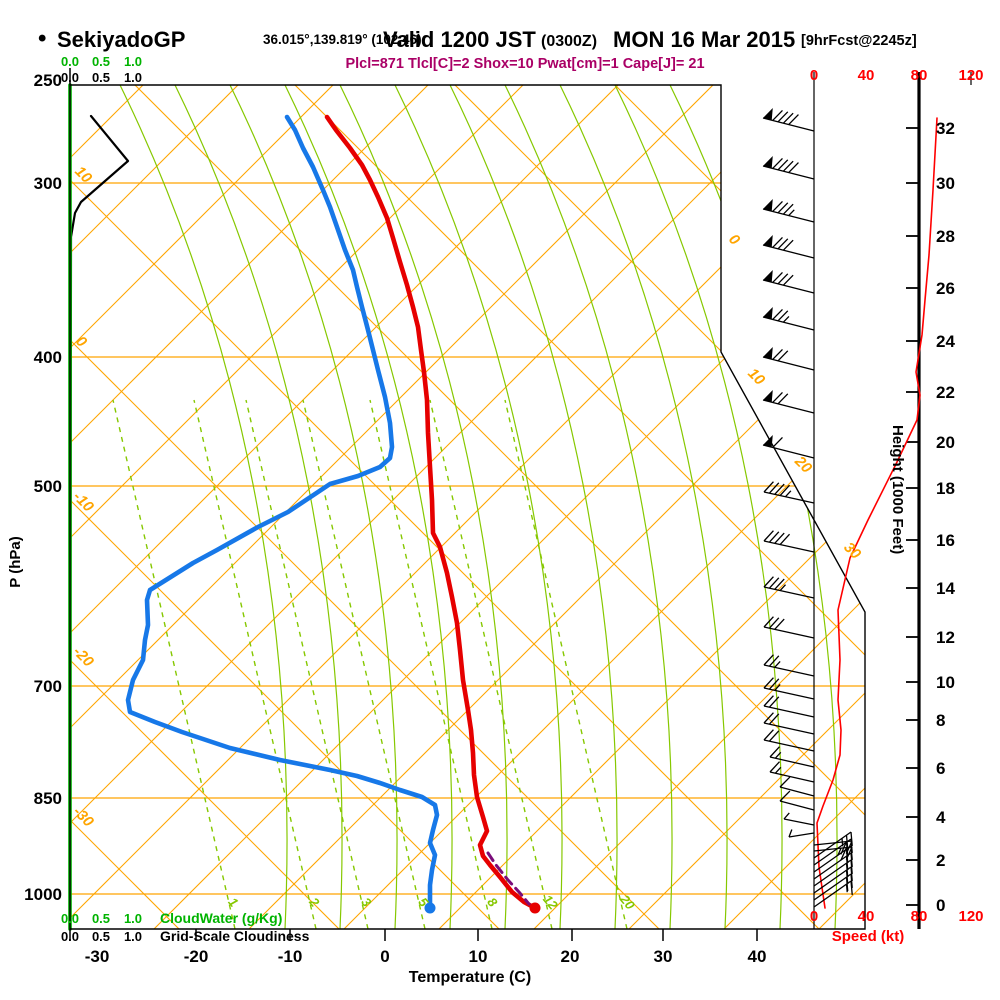  I want to click on temperature-tick-label: -10, so click(290, 956).